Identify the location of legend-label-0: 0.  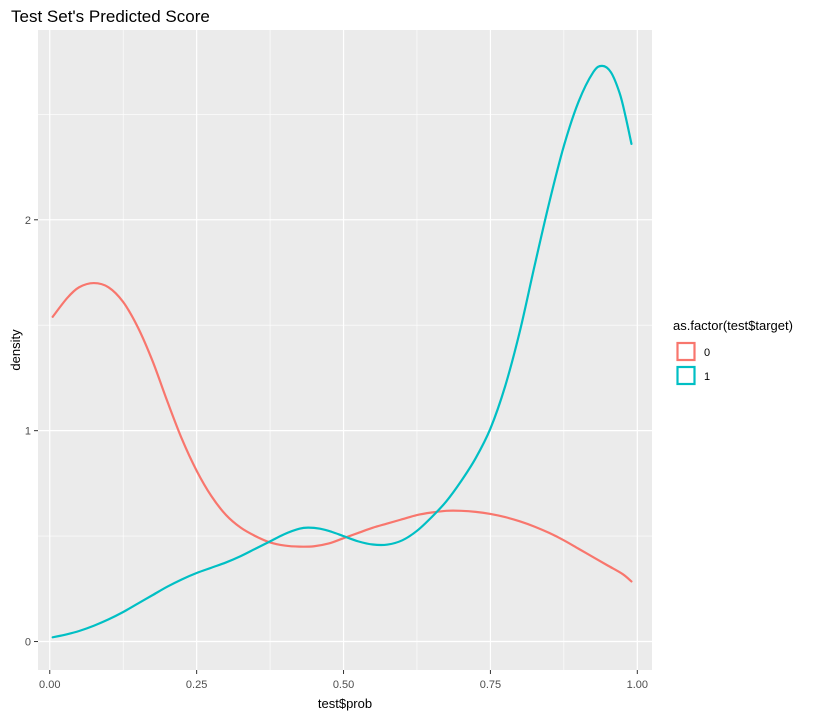
(707, 353).